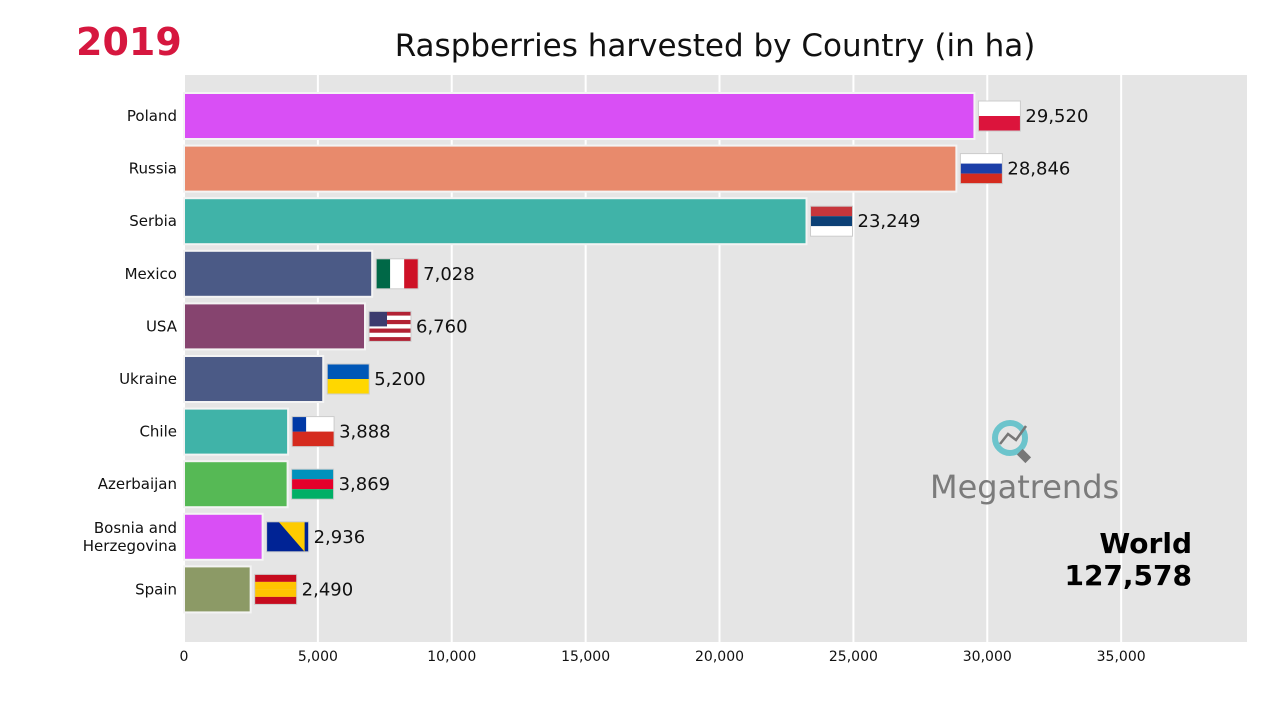  What do you see at coordinates (715, 46) in the screenshot?
I see `chart-title: Raspberries harvested by Country (in ha)` at bounding box center [715, 46].